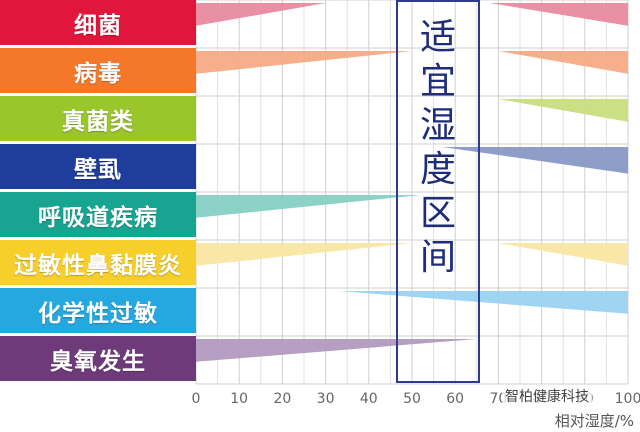 This screenshot has width=640, height=432. What do you see at coordinates (437, 169) in the screenshot?
I see `optimal-range-char: 度` at bounding box center [437, 169].